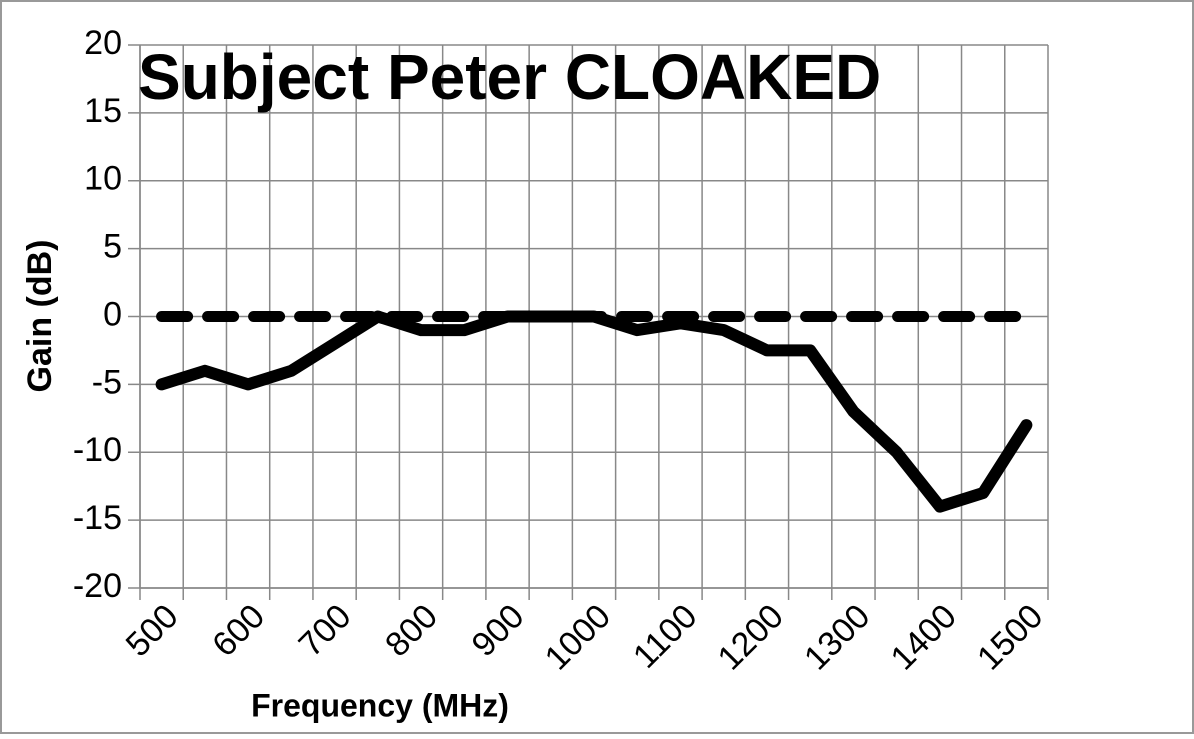  What do you see at coordinates (97, 450) in the screenshot?
I see `y-tick-label: -10` at bounding box center [97, 450].